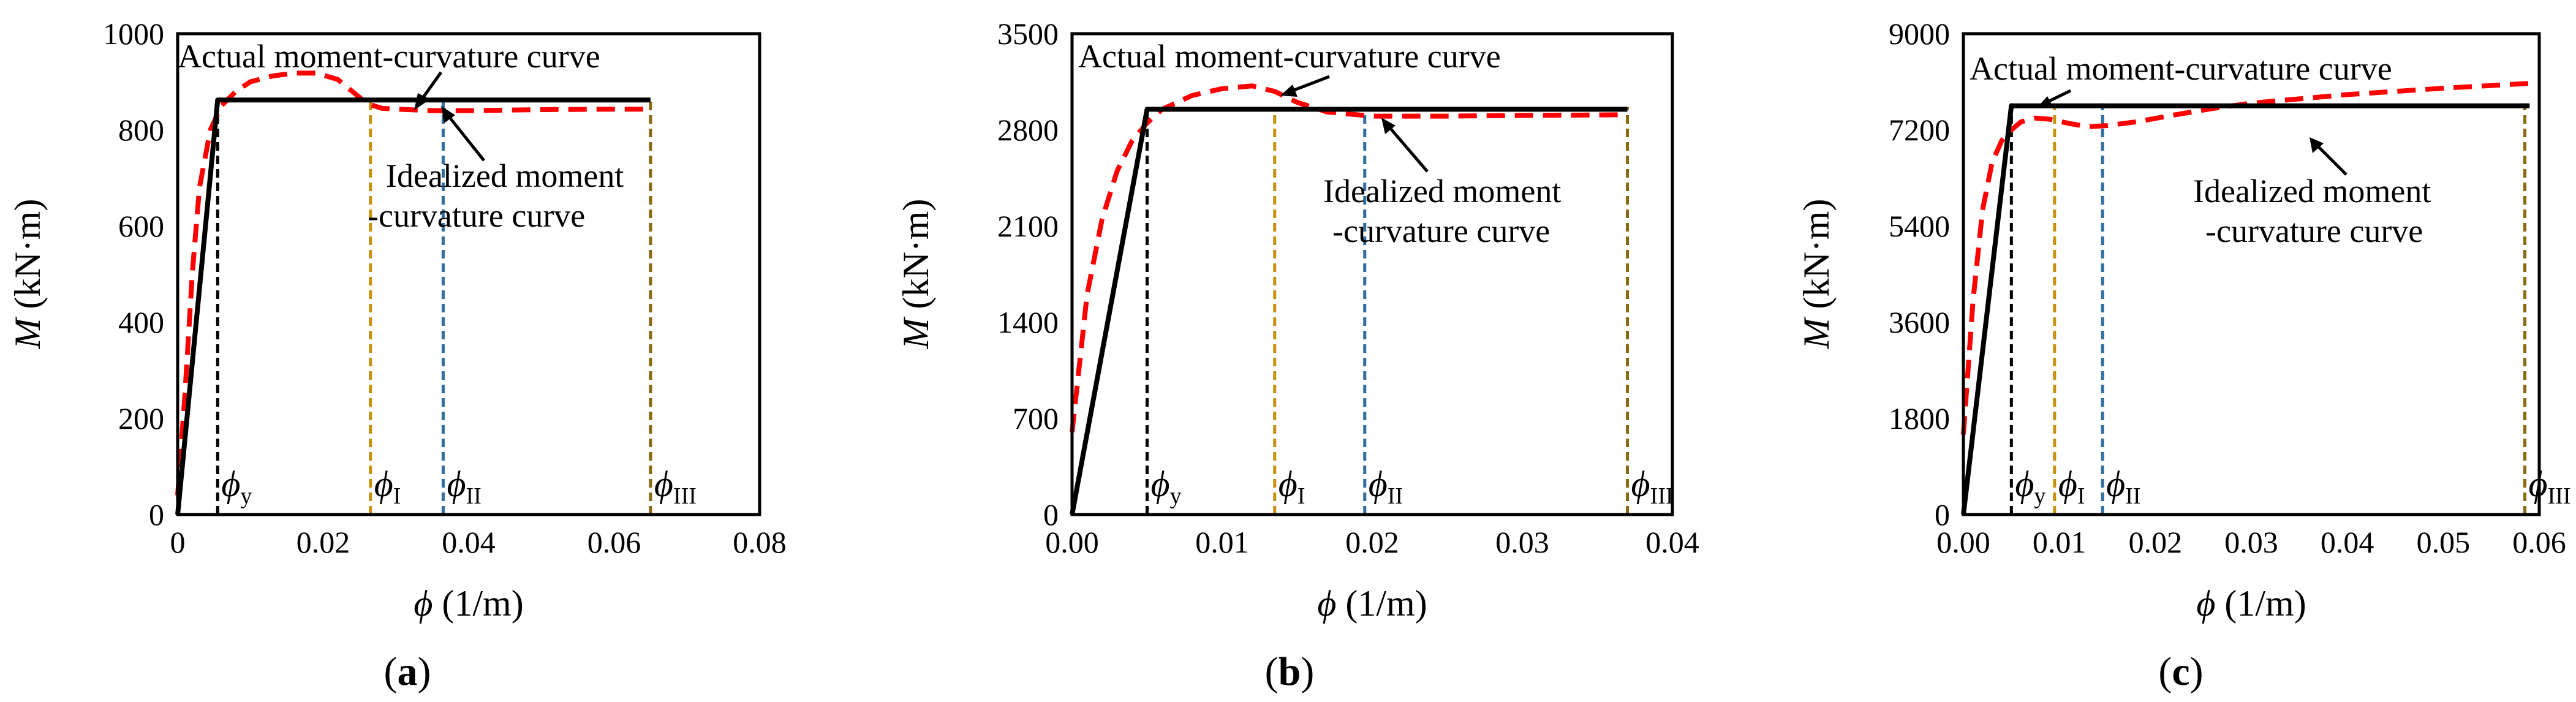 The width and height of the screenshot is (2576, 702). I want to click on panel-c-x-axis-label: ϕ (1/m), so click(2251, 603).